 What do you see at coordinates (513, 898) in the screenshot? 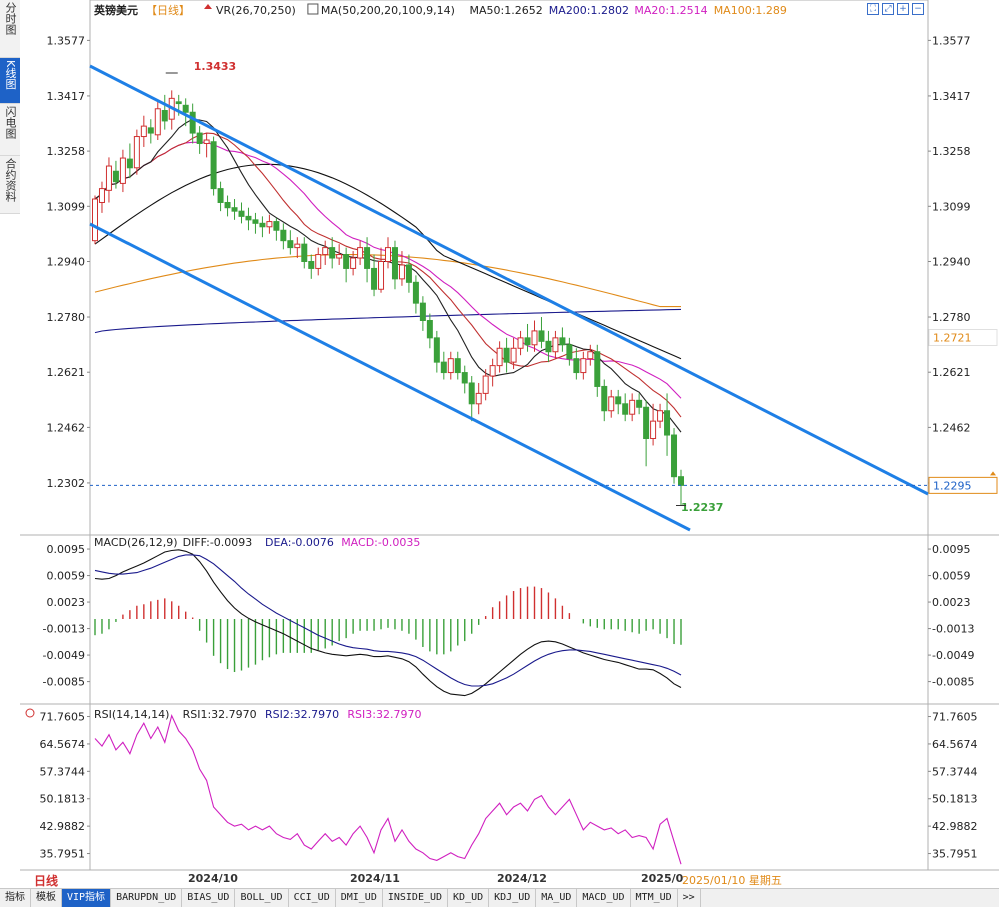
I see `indicator-tab: KDJ_UD` at bounding box center [513, 898].